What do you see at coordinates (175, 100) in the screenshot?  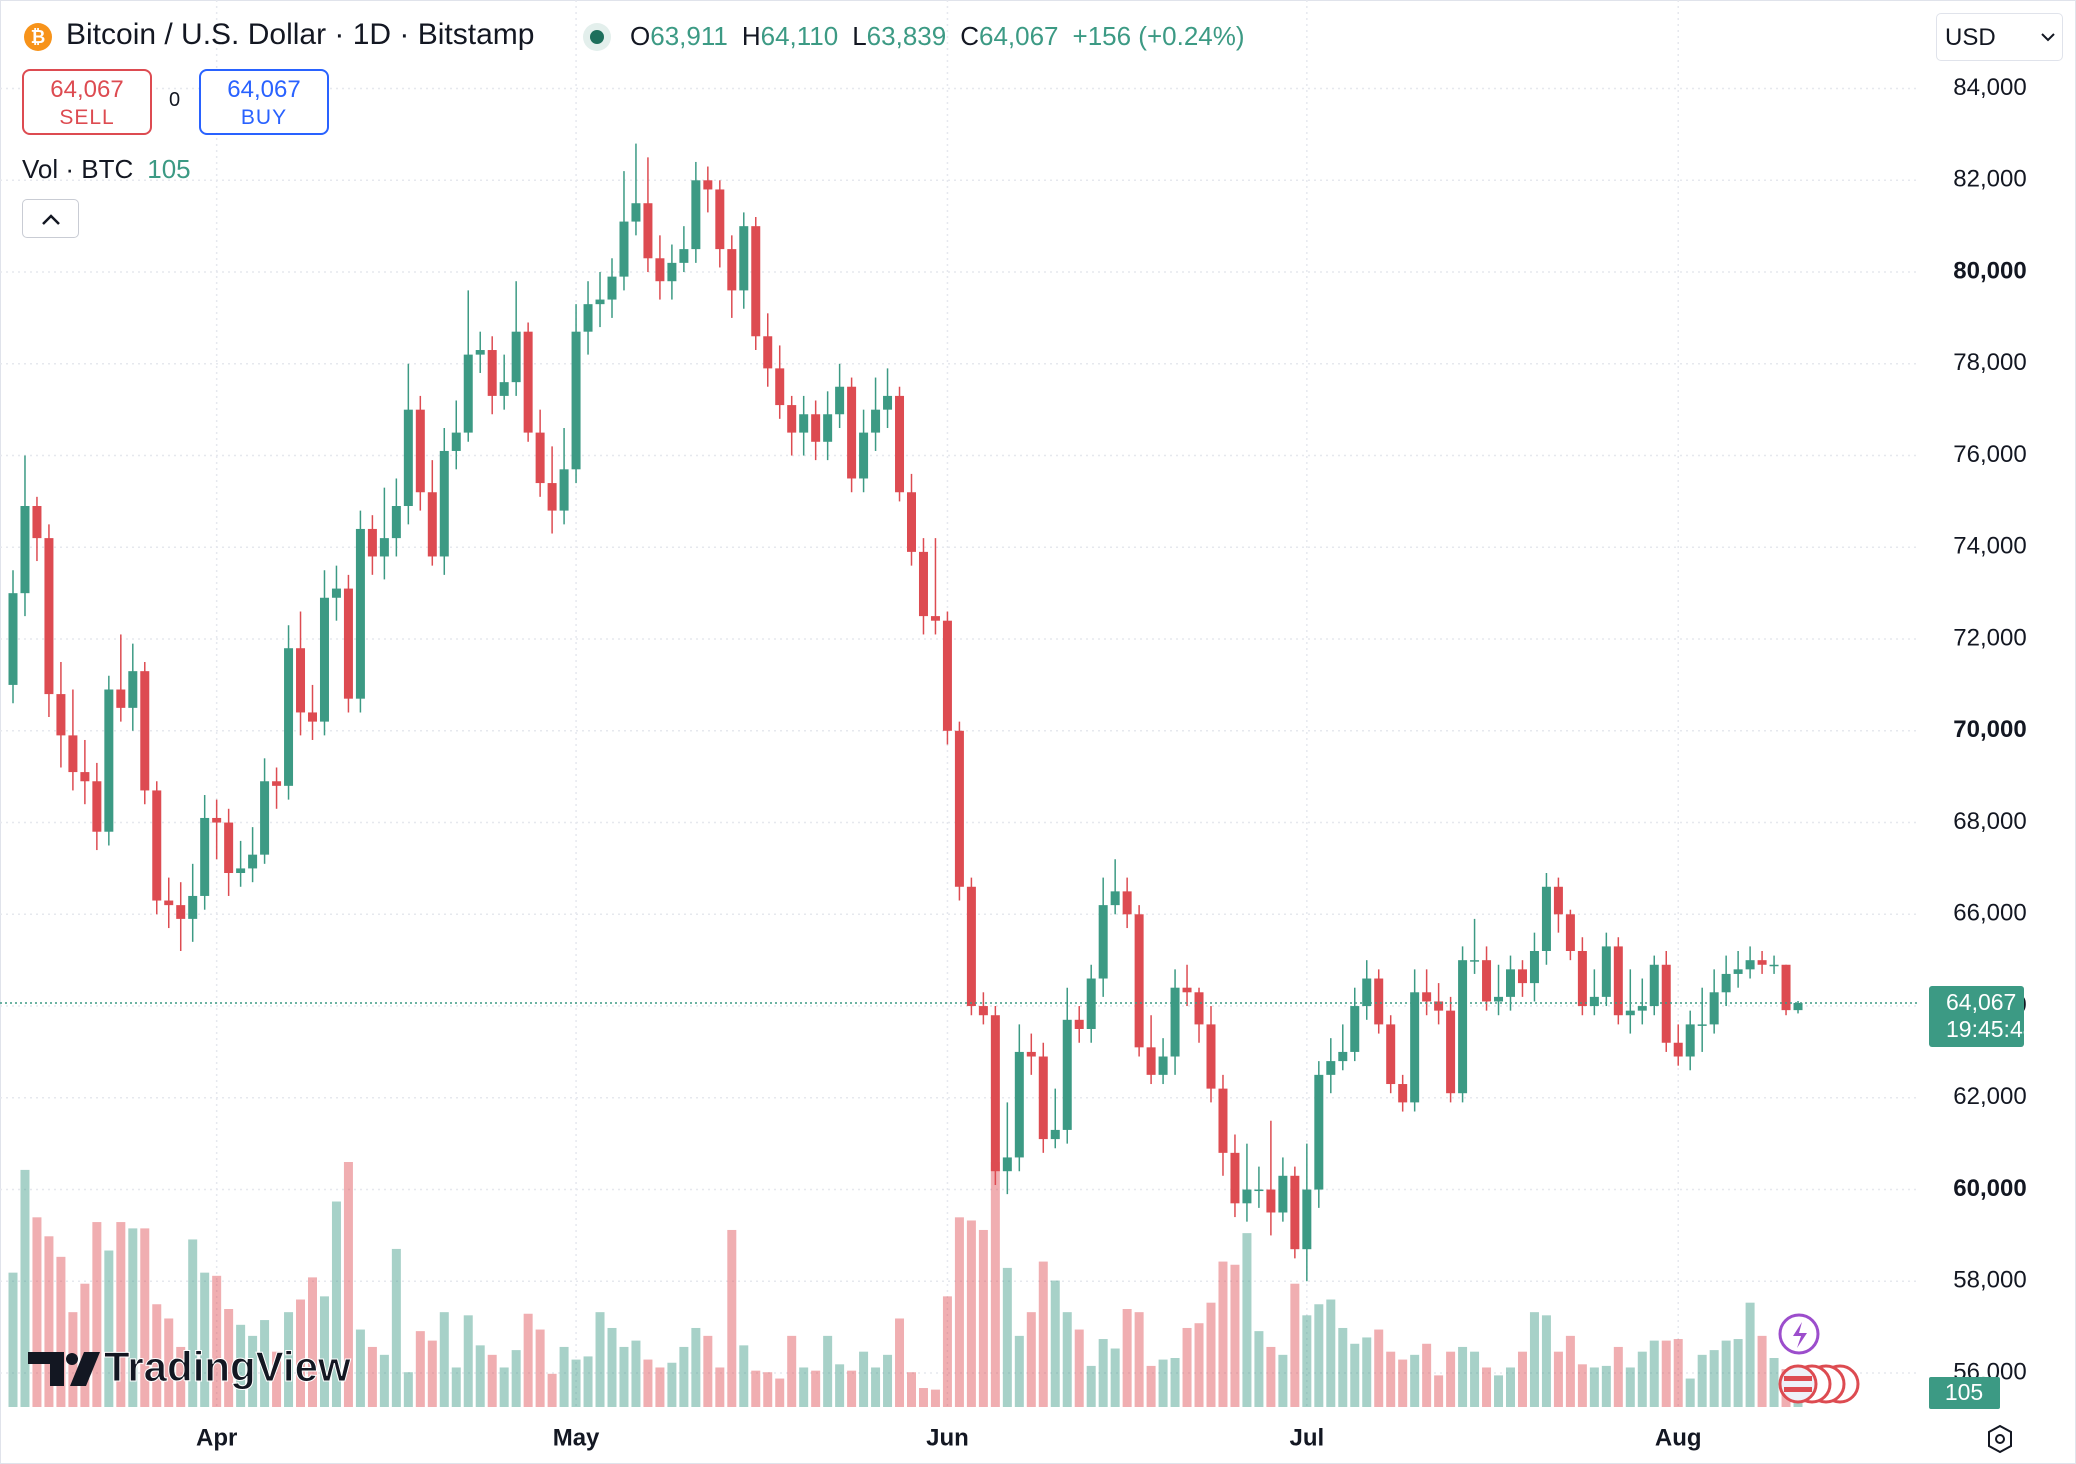 I see `spread: 0` at bounding box center [175, 100].